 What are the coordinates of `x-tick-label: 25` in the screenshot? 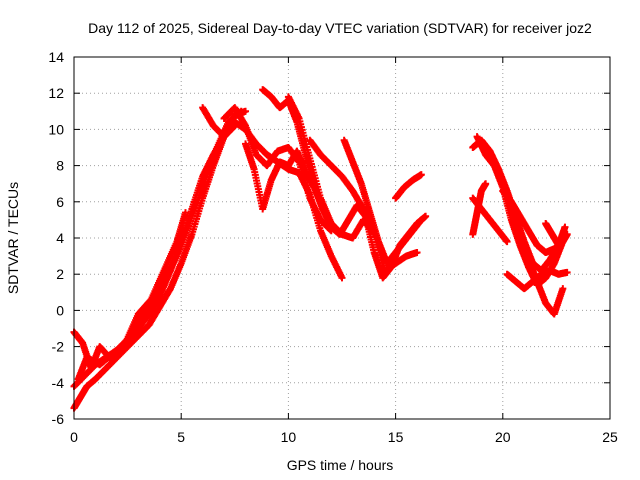 It's located at (610, 437).